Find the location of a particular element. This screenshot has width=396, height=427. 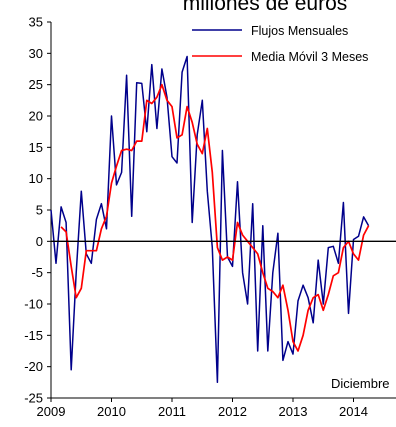

y-tick-label: 35 is located at coordinates (36, 22).